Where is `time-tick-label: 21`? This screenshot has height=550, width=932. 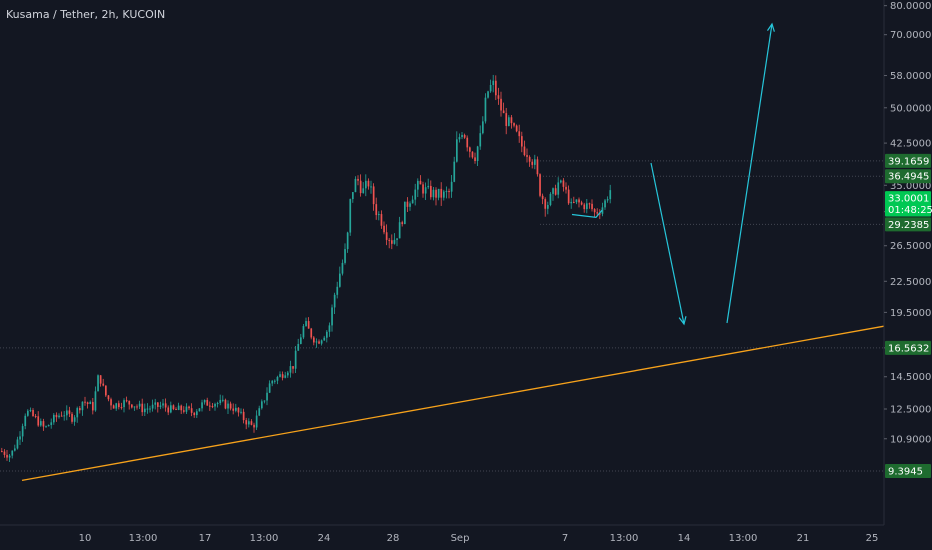
time-tick-label: 21 is located at coordinates (803, 538).